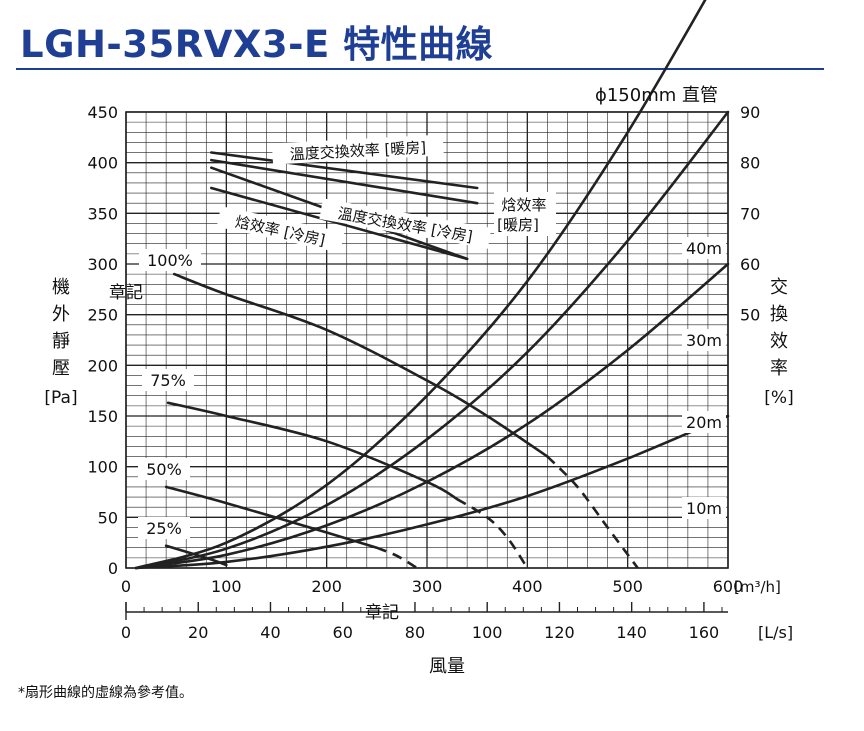 This screenshot has width=864, height=731. I want to click on x-tick-label: 400, so click(527, 586).